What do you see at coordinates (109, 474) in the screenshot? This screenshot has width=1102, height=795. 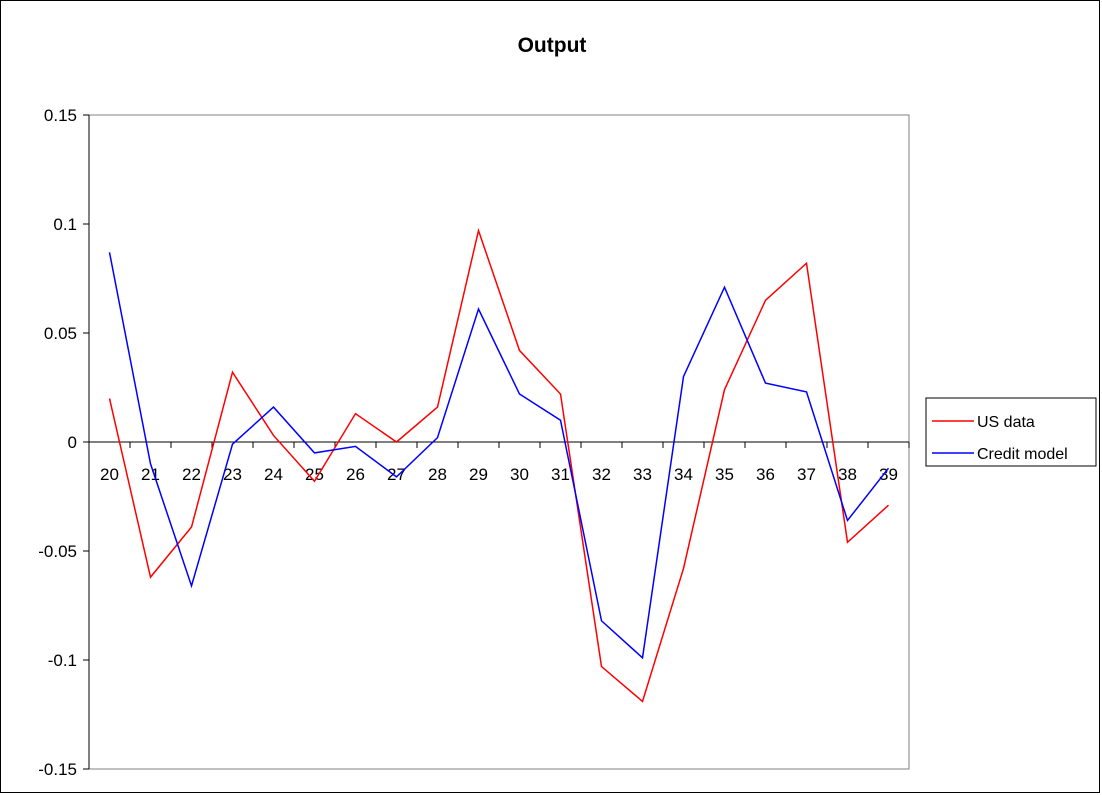 I see `x-tick-label: 20` at bounding box center [109, 474].